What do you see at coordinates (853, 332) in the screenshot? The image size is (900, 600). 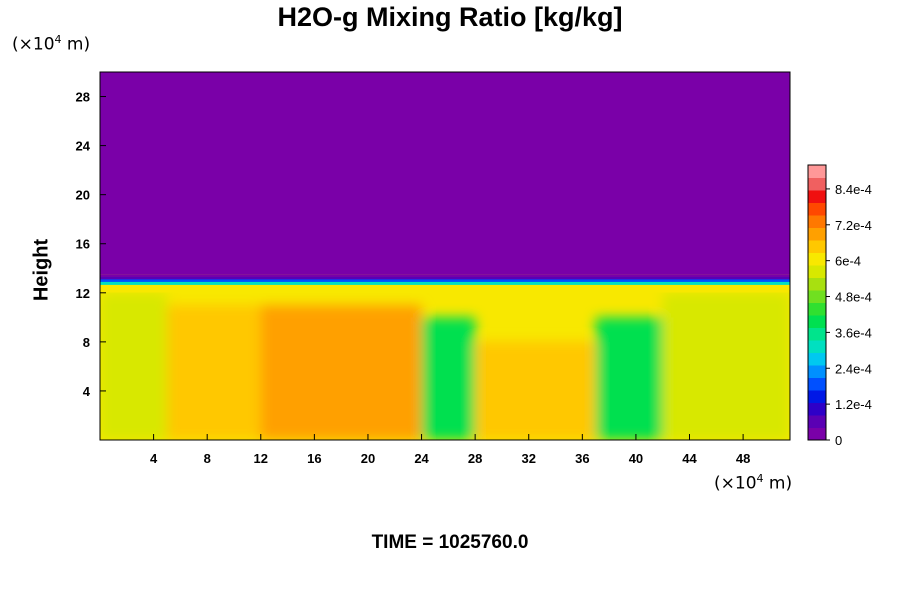 I see `colorbar-tick-label: 3.6e-4` at bounding box center [853, 332].